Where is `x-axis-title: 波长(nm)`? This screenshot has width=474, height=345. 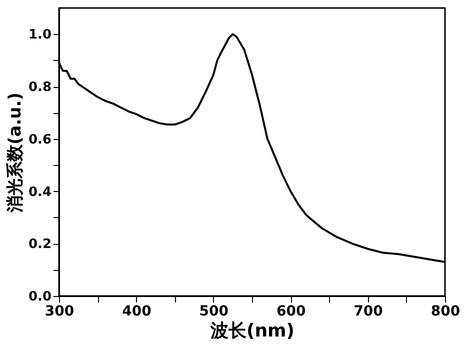
x-axis-title: 波长(nm) is located at coordinates (252, 331).